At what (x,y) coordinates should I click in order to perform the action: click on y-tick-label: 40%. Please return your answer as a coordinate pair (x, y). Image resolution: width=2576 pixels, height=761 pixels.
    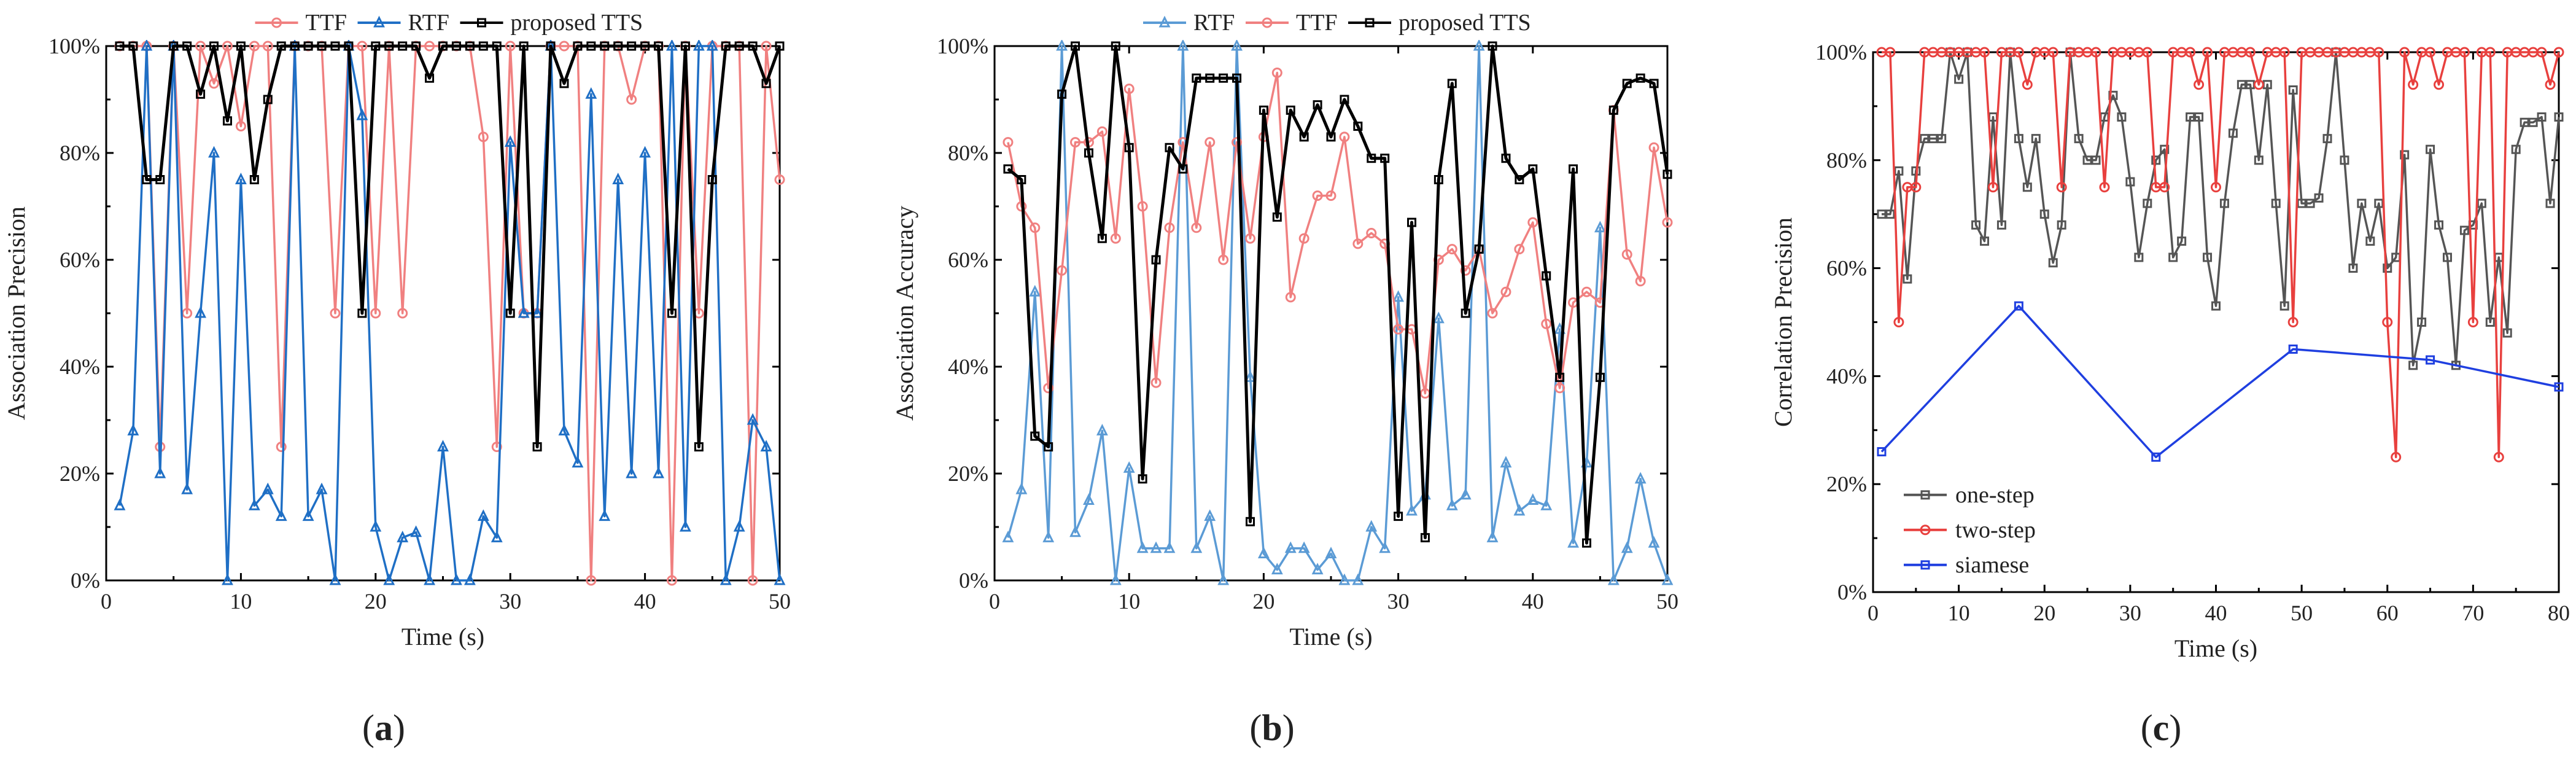
    Looking at the image, I should click on (1846, 376).